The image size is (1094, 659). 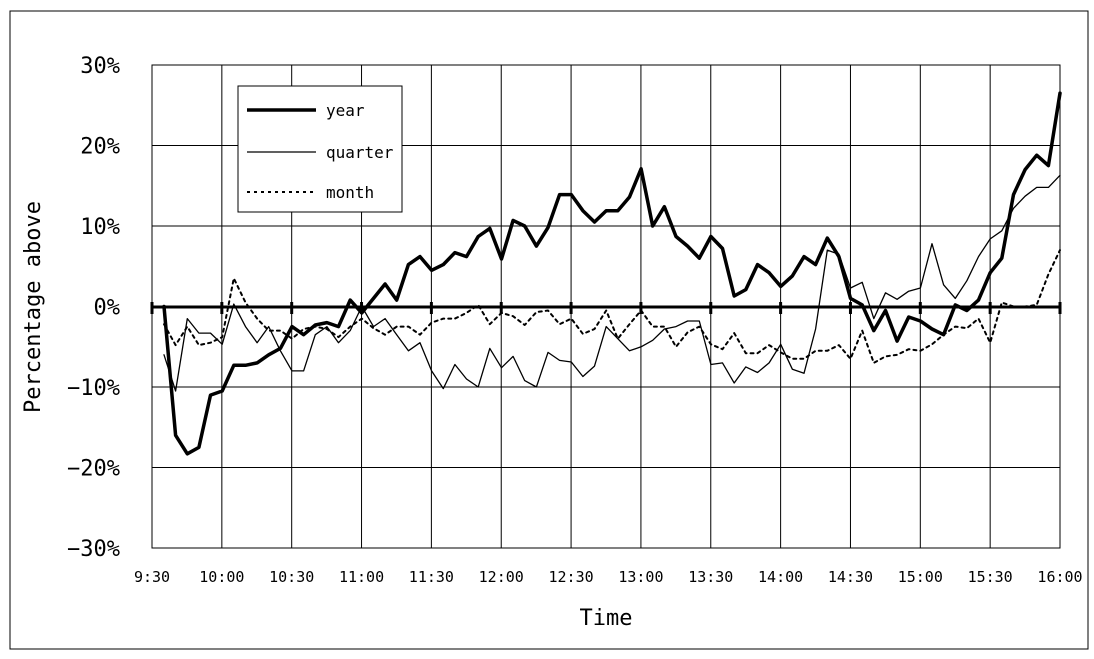 I want to click on x-tick-label: 15:30, so click(x=990, y=577).